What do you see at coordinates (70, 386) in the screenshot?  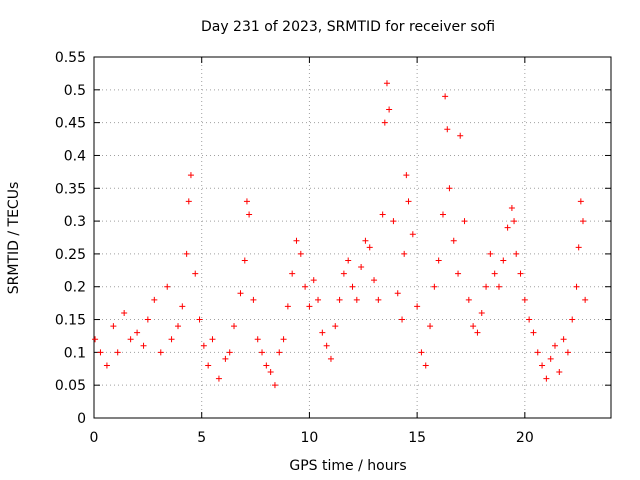 I see `y-tick-label: 0.05` at bounding box center [70, 386].